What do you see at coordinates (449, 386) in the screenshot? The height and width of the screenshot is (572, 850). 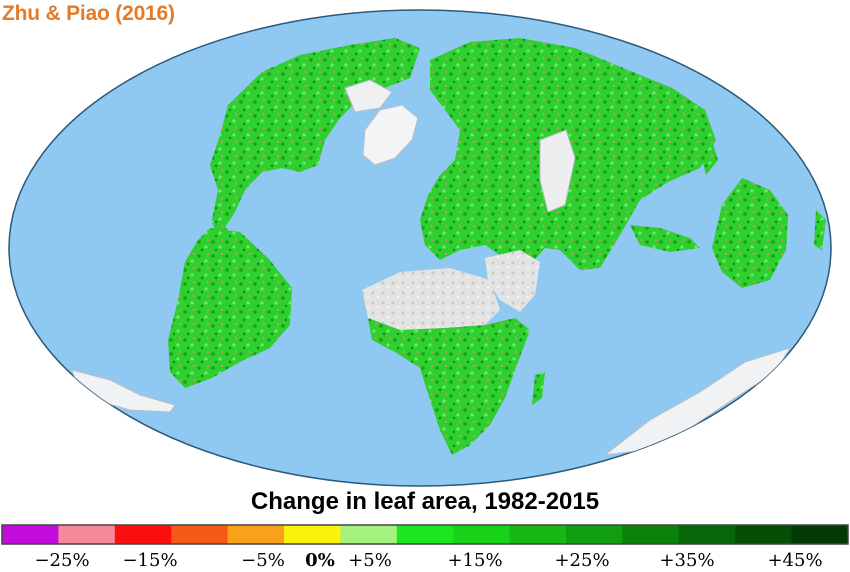 I see `africa` at bounding box center [449, 386].